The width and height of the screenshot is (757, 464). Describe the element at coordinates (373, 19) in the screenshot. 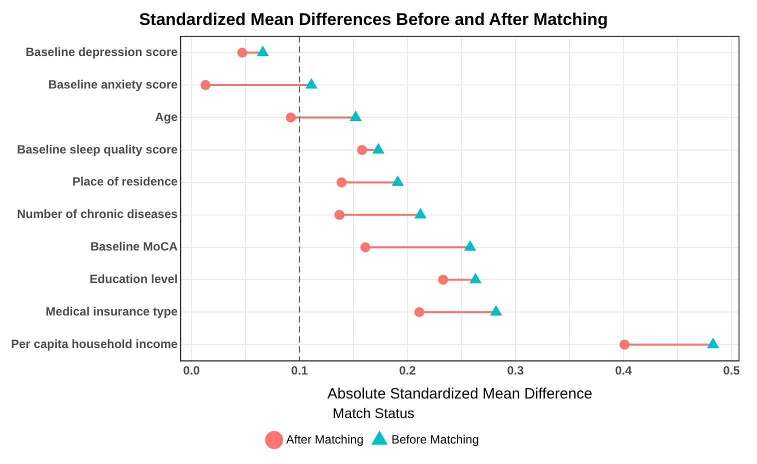

I see `chart-title: Standardized Mean Differences Before and After Matching` at that location.